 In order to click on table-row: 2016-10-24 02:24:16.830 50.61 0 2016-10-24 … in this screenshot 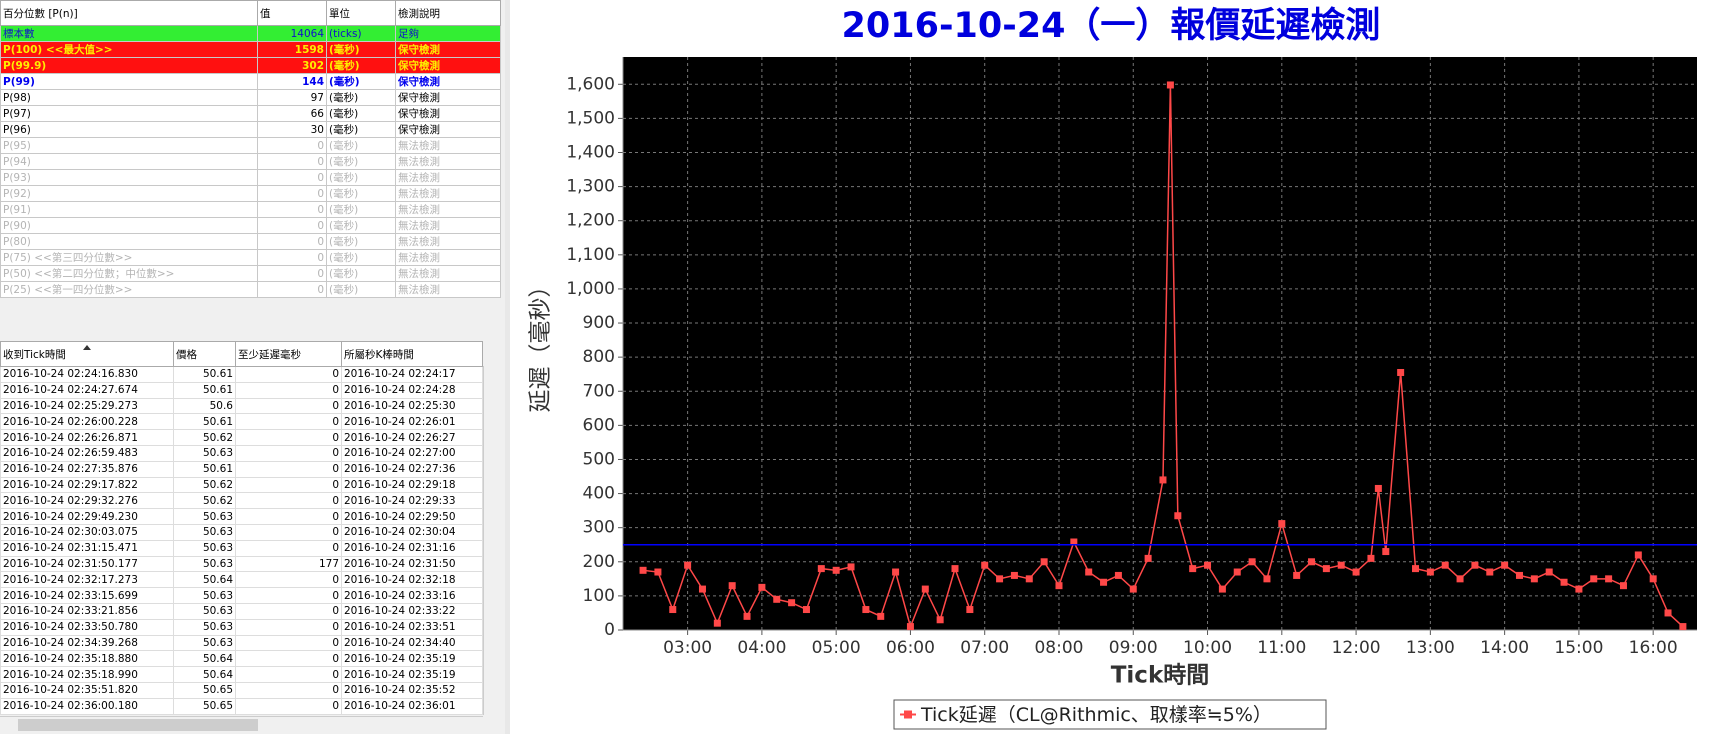, I will do `click(241, 374)`.